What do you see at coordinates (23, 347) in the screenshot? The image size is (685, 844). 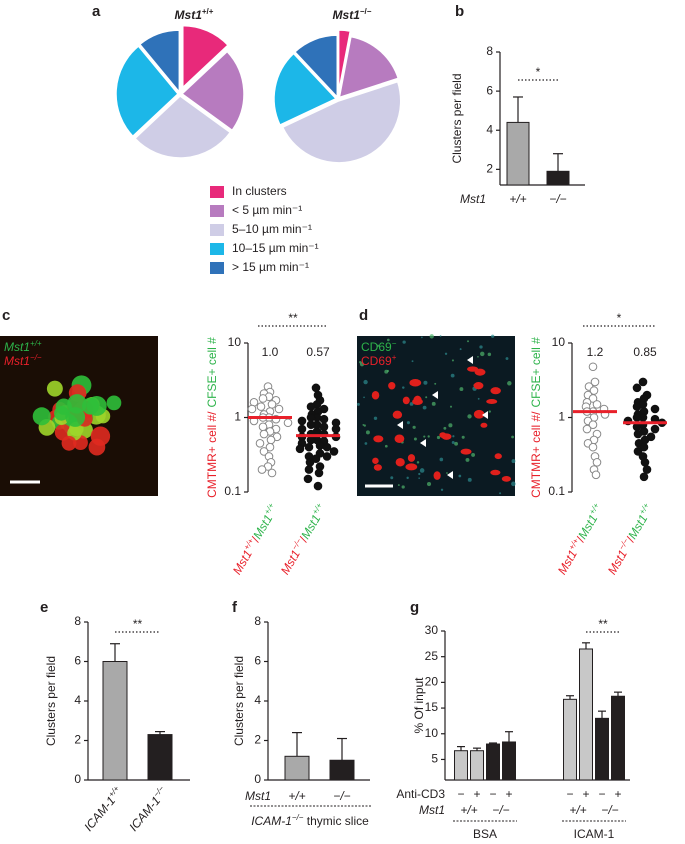 I see `image-label: Mst1+/+` at bounding box center [23, 347].